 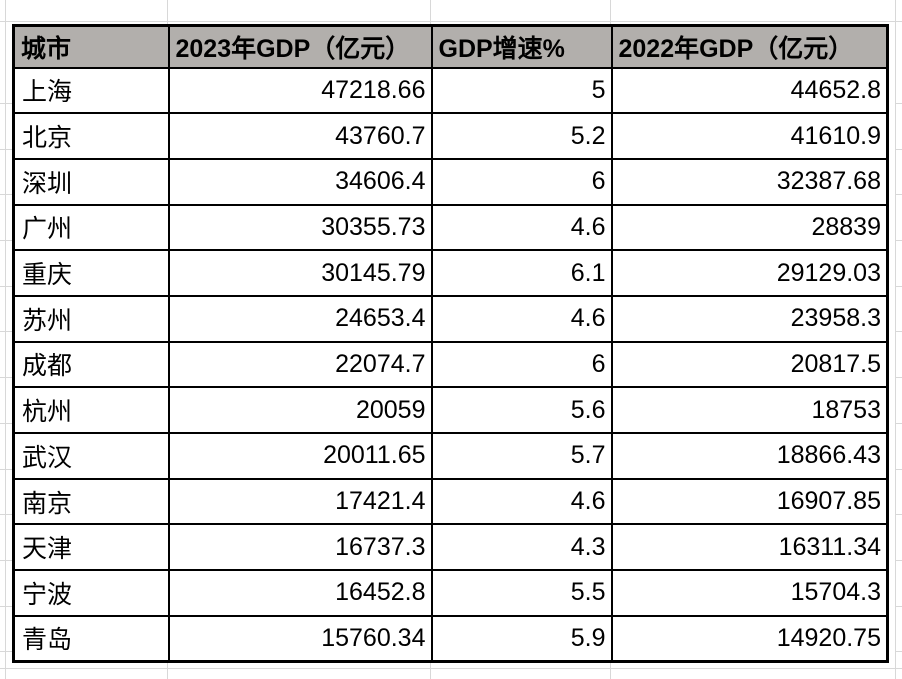 I want to click on cell-city: 苏州, so click(x=91, y=318).